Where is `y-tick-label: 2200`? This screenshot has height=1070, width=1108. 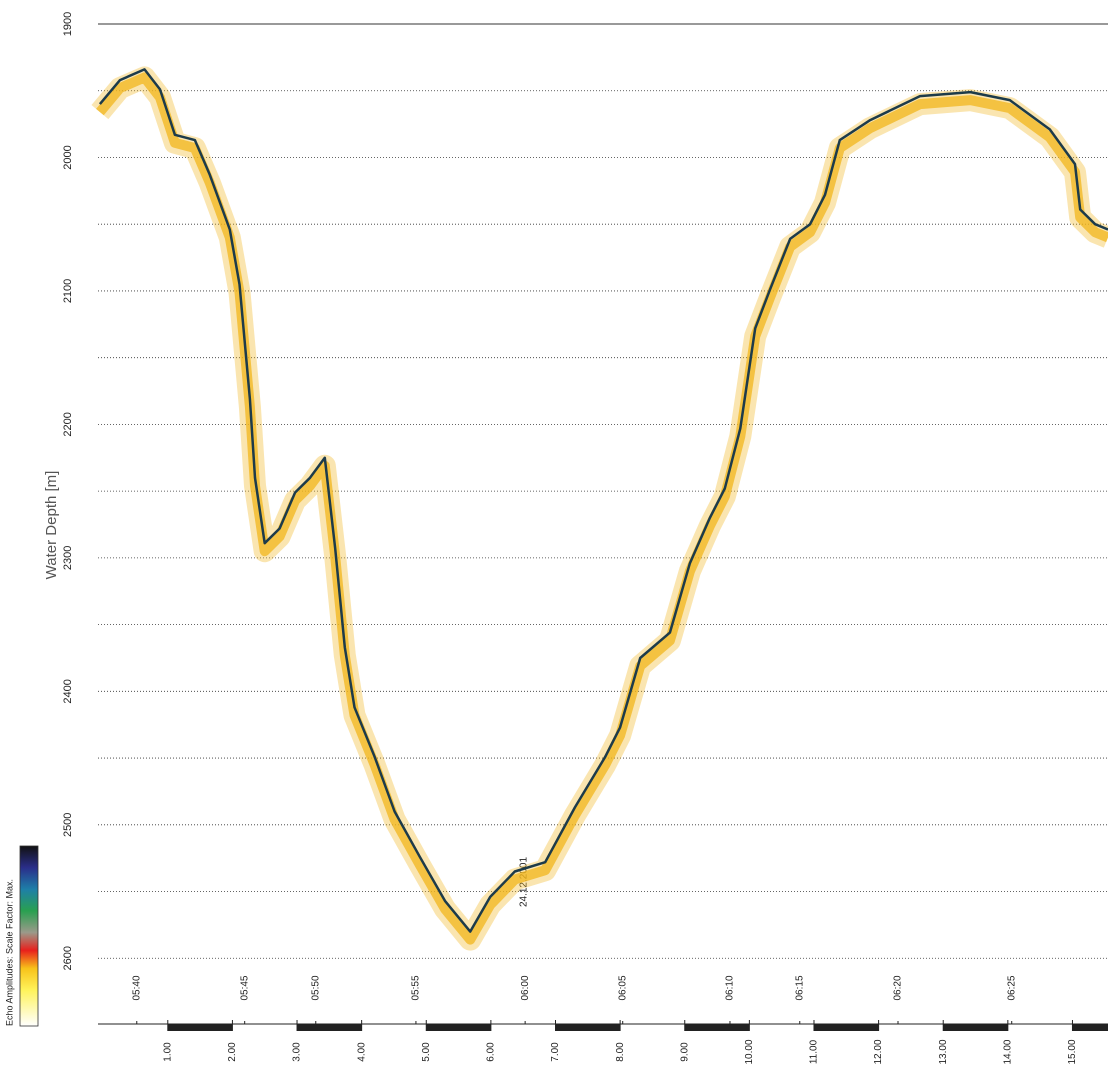
y-tick-label: 2200 is located at coordinates (68, 424).